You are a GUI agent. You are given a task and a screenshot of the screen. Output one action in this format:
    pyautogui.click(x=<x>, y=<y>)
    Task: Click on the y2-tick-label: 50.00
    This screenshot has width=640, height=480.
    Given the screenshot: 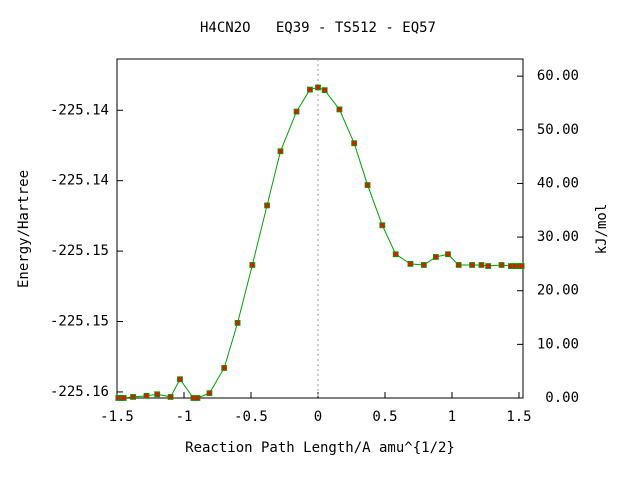 What is the action you would take?
    pyautogui.click(x=558, y=130)
    